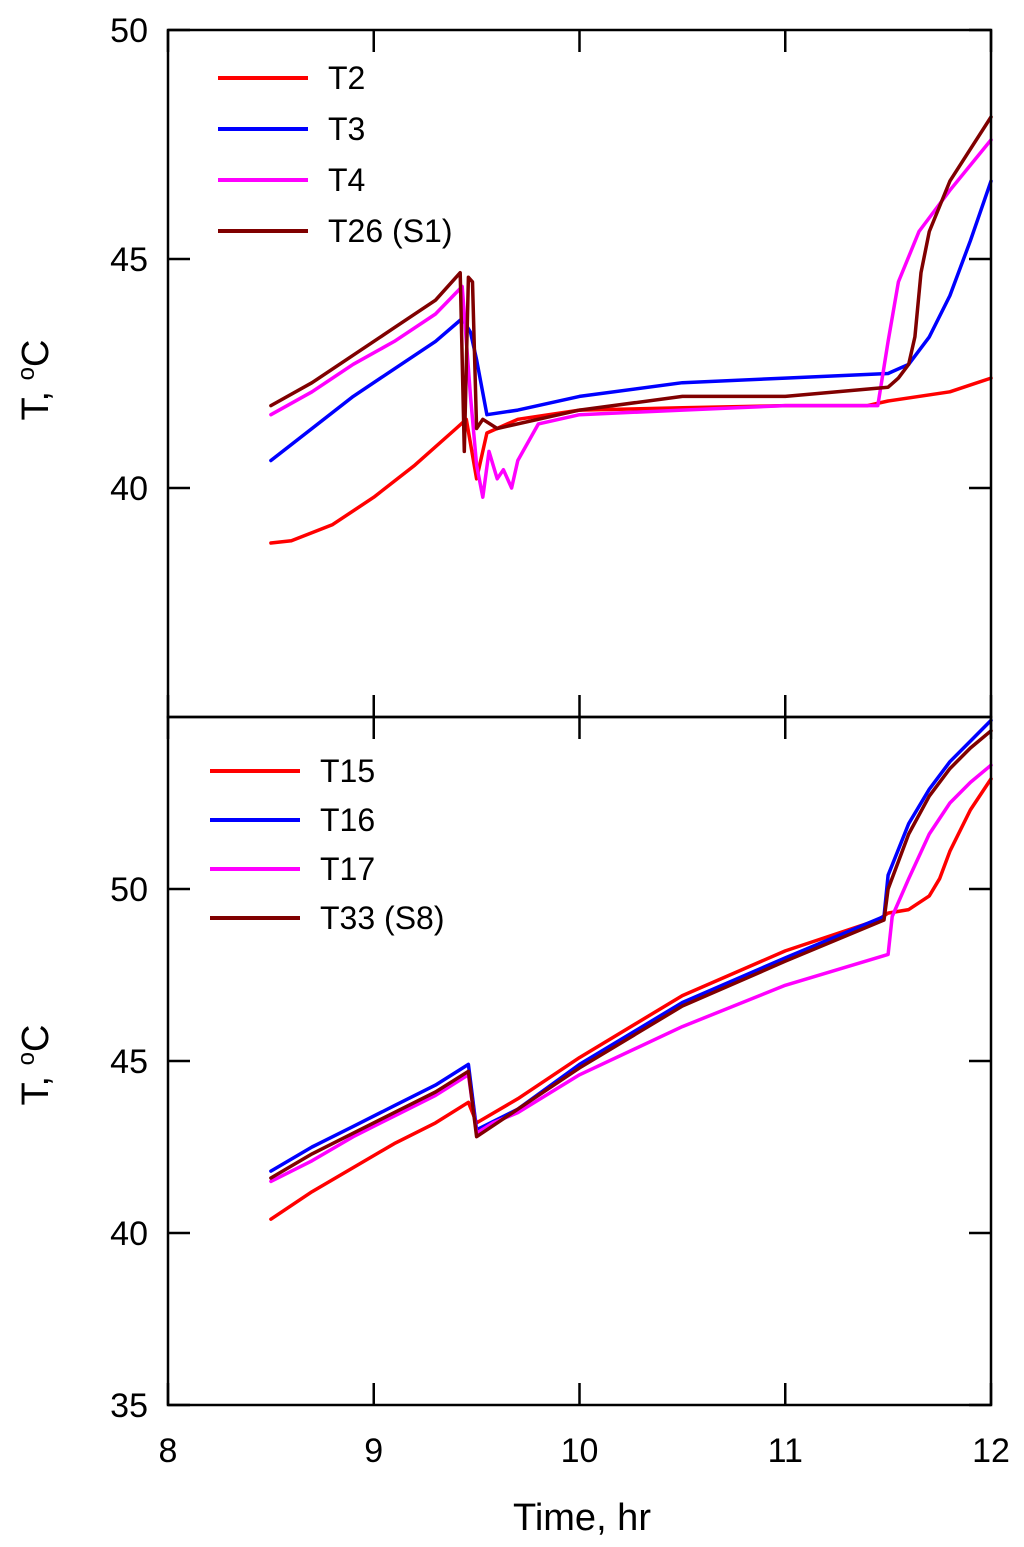  What do you see at coordinates (36, 1038) in the screenshot?
I see `bottom-ylabel-unit: C` at bounding box center [36, 1038].